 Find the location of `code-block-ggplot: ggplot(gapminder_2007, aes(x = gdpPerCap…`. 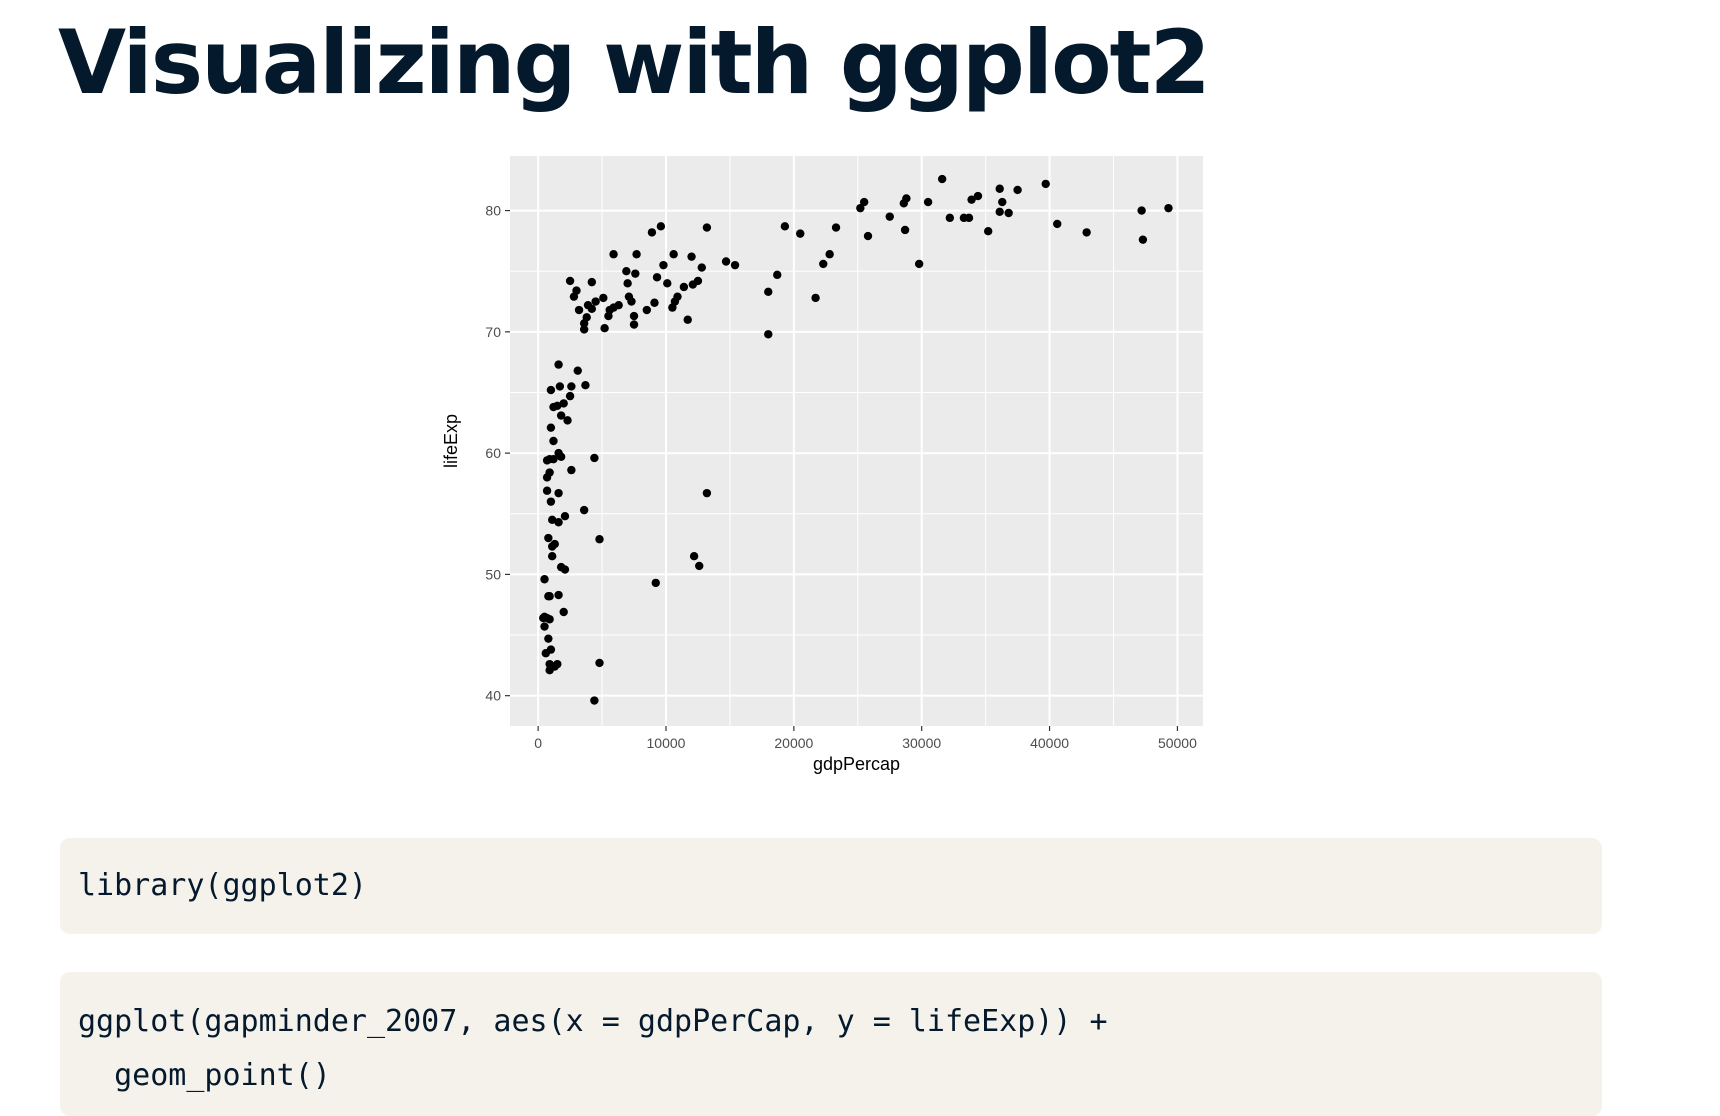

code-block-ggplot: ggplot(gapminder_2007, aes(x = gdpPerCap… is located at coordinates (831, 1044).